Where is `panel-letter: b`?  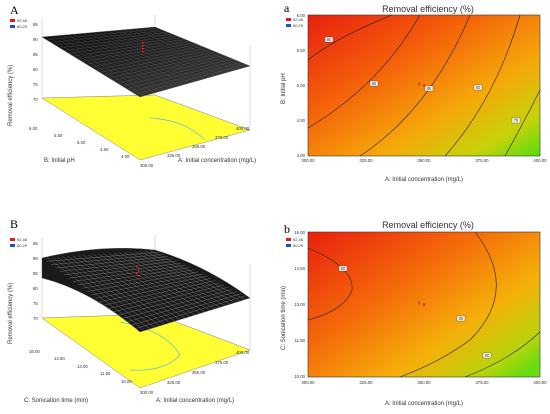
panel-letter: b is located at coordinates (287, 229).